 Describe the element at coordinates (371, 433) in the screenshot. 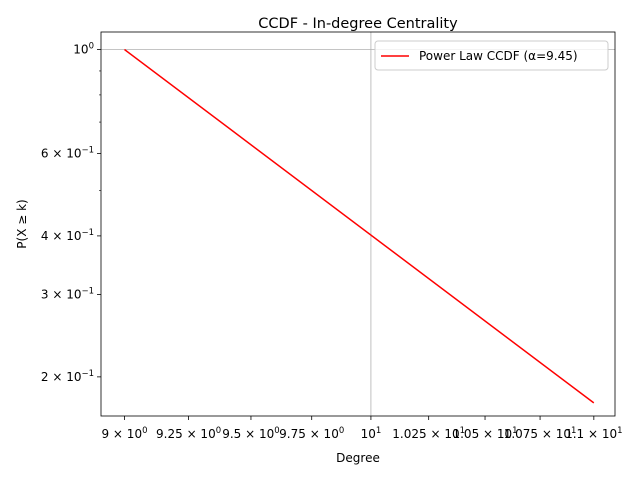

I see `x-tick-label: 101` at that location.